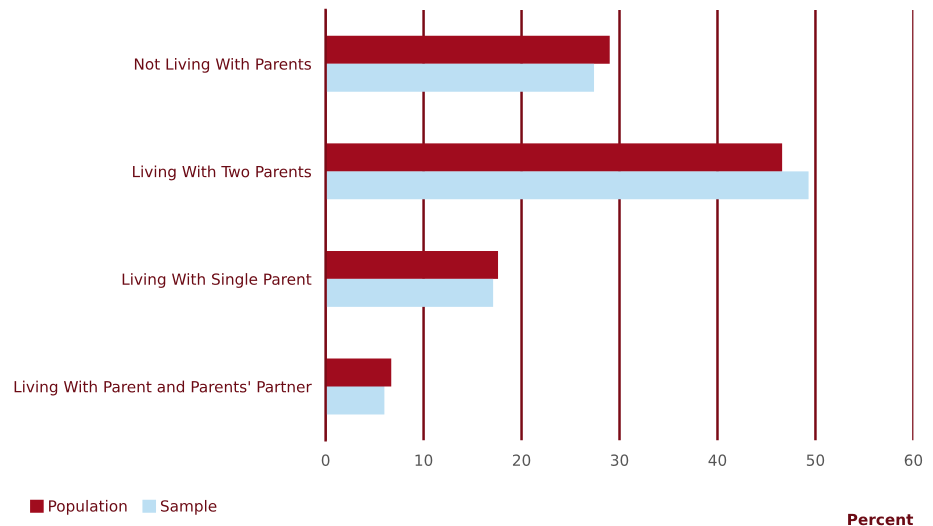 This screenshot has width=933, height=526. I want to click on x-tick-label: 40, so click(717, 460).